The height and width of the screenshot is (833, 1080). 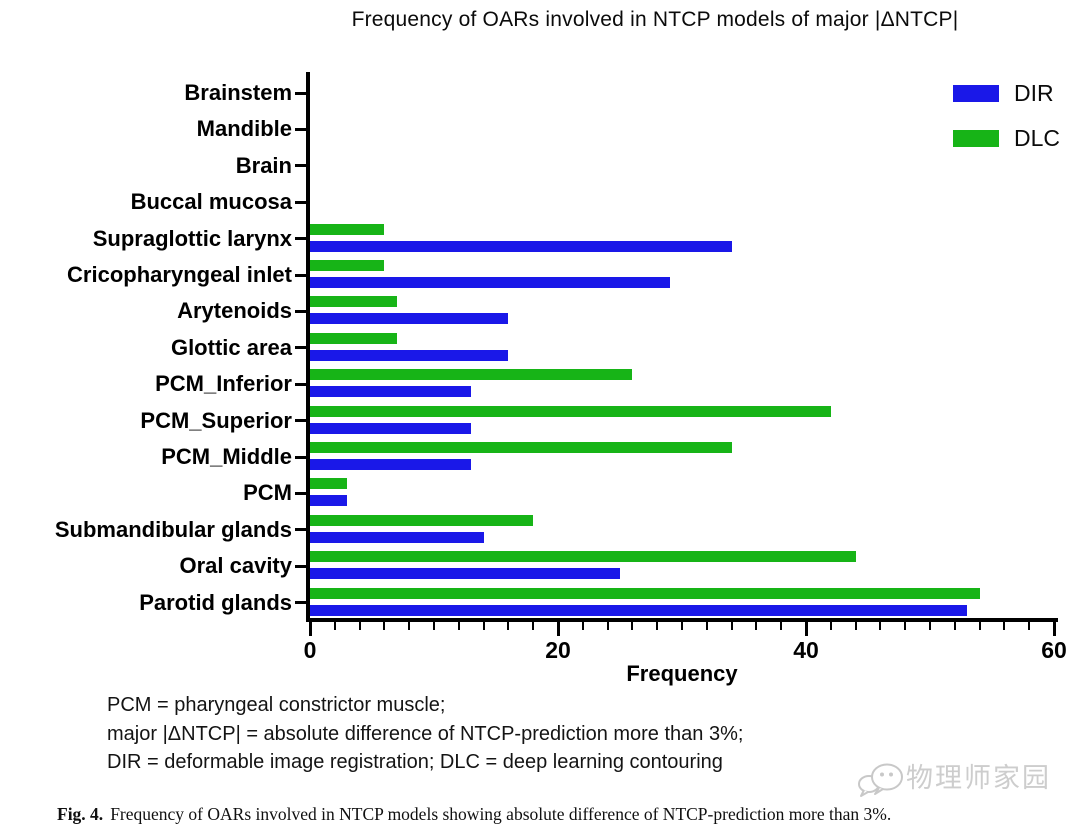 What do you see at coordinates (235, 566) in the screenshot?
I see `category-label: Oral cavity` at bounding box center [235, 566].